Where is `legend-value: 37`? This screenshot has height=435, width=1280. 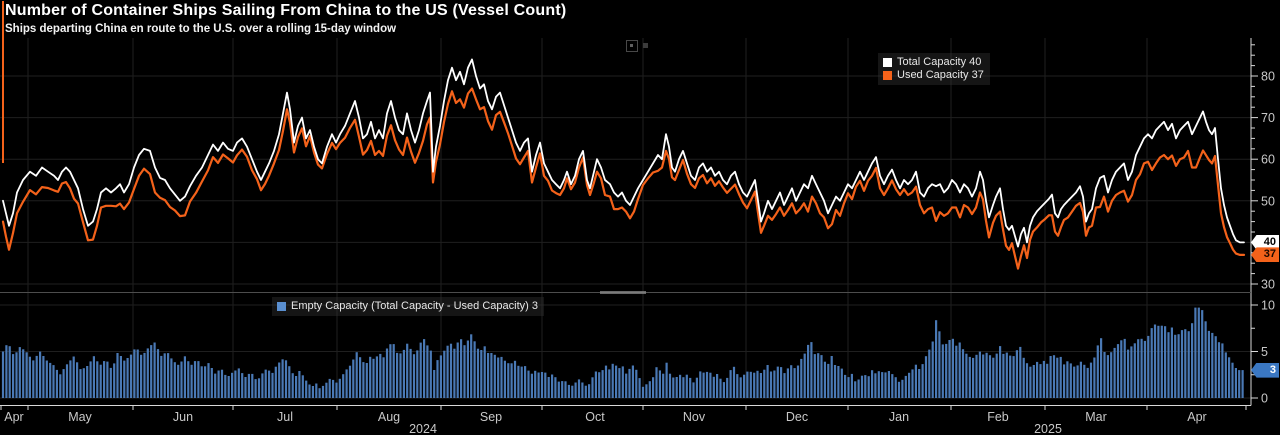 legend-value: 37 is located at coordinates (977, 75).